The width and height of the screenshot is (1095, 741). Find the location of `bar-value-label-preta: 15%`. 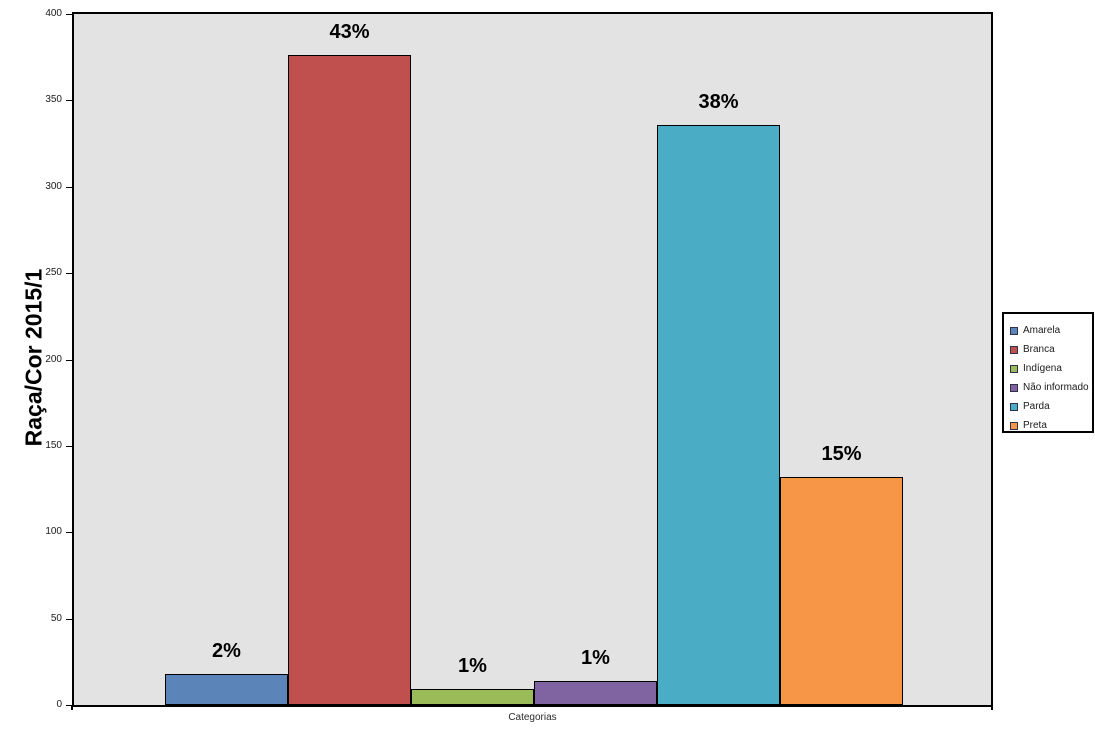

bar-value-label-preta: 15% is located at coordinates (841, 454).